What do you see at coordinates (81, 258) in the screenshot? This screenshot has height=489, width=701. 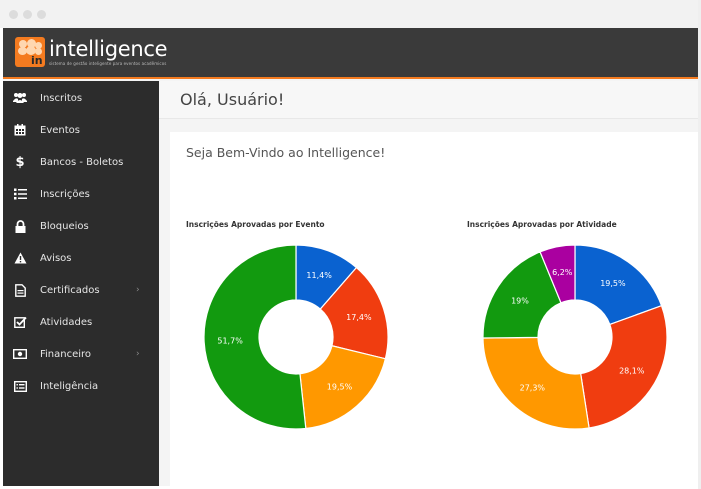 I see `sidebar-item-avisos: Avisos` at bounding box center [81, 258].